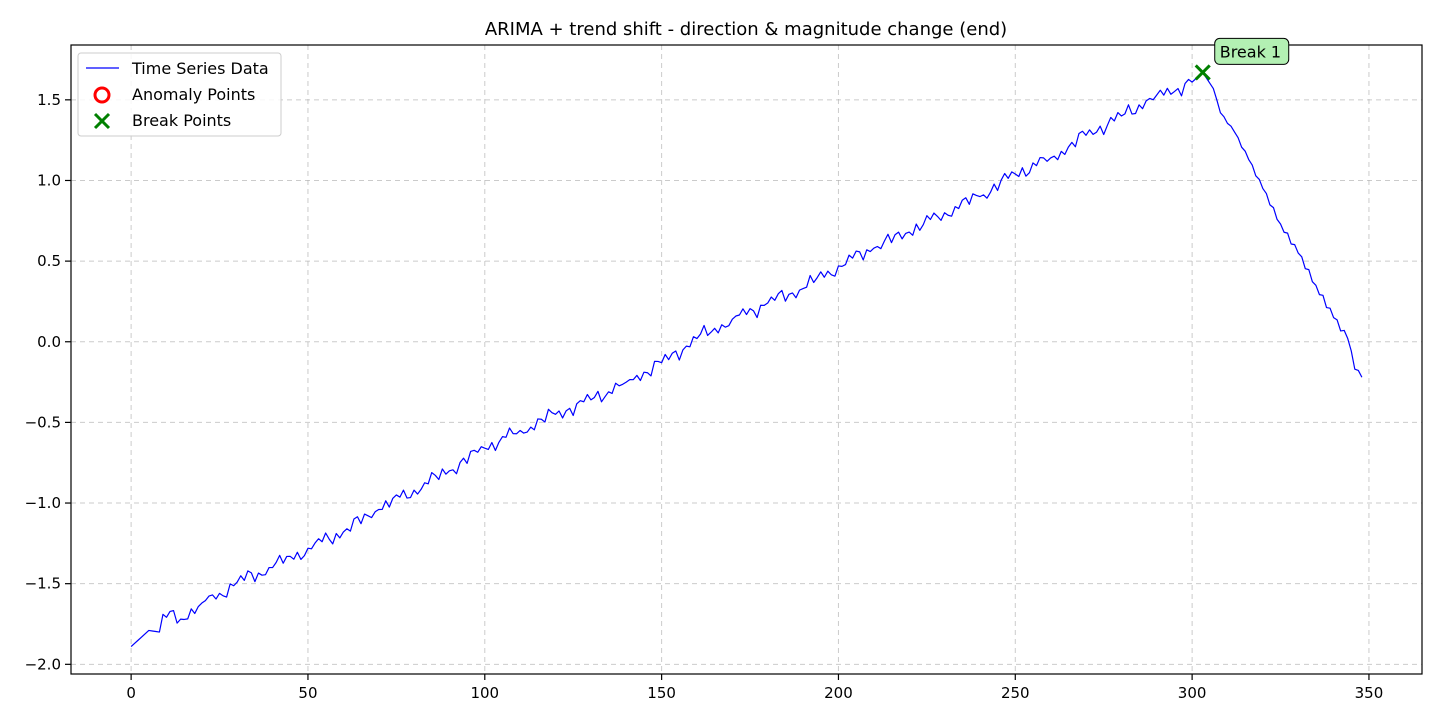 This screenshot has height=725, width=1440. I want to click on x-tick-label: 300, so click(1192, 693).